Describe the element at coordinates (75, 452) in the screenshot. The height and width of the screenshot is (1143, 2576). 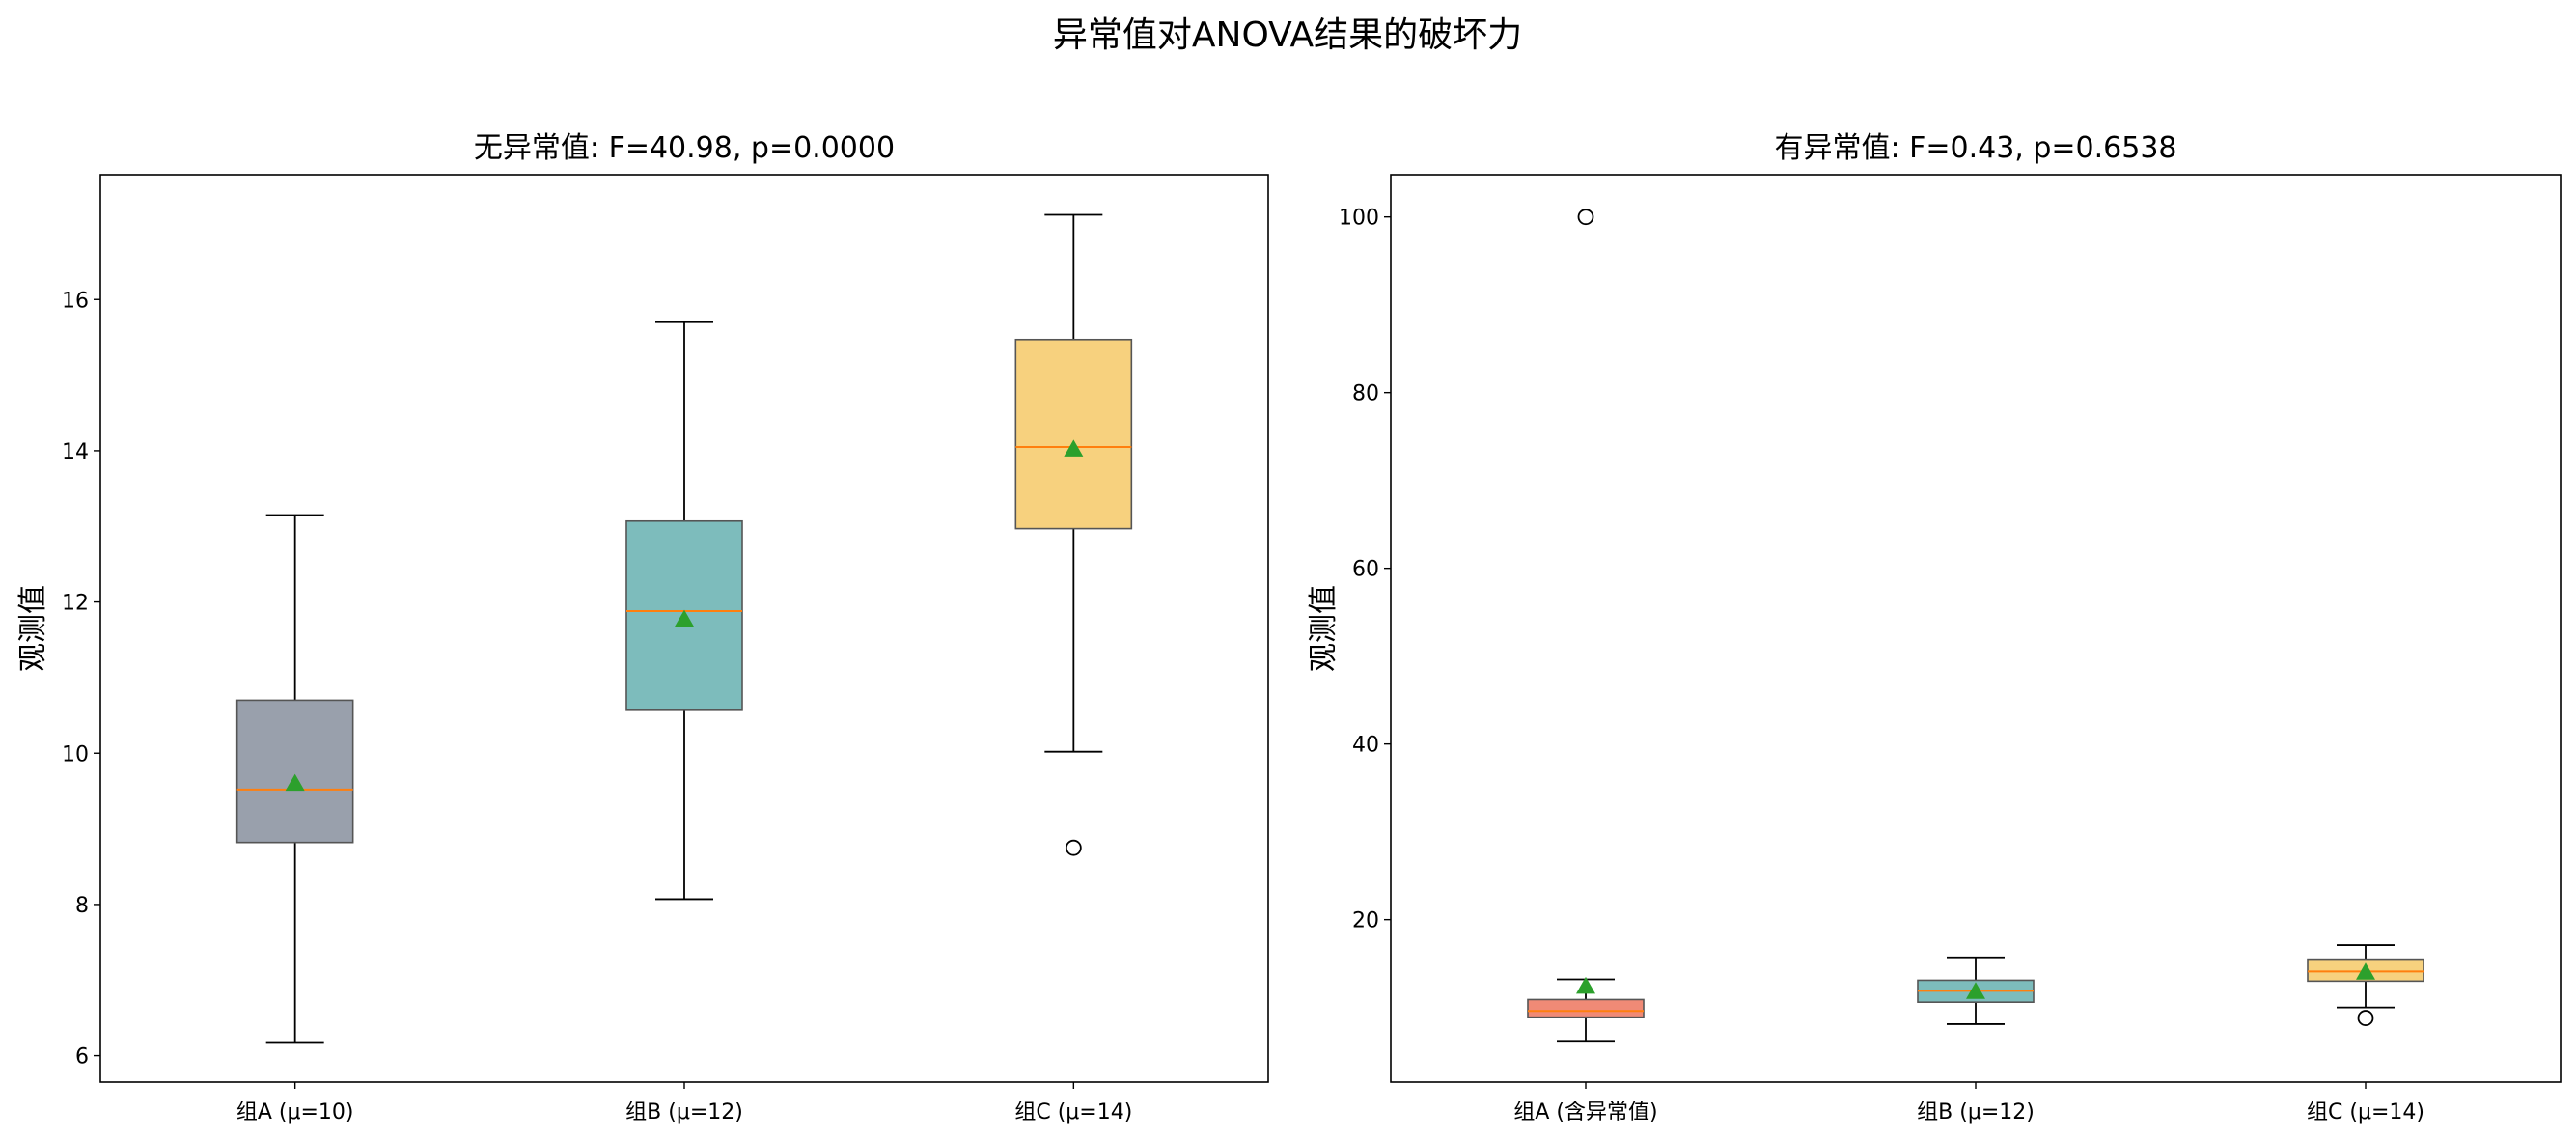
I see `y-tick-label: 14` at that location.